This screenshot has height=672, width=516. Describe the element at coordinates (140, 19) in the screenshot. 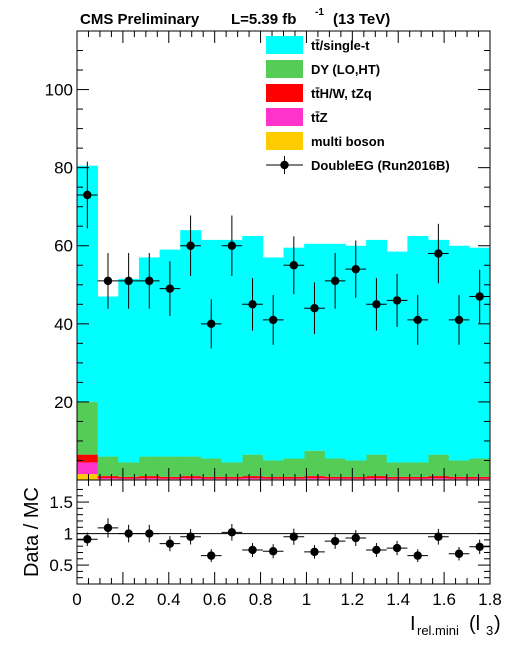

I see `chart-title: CMS Preliminary` at that location.